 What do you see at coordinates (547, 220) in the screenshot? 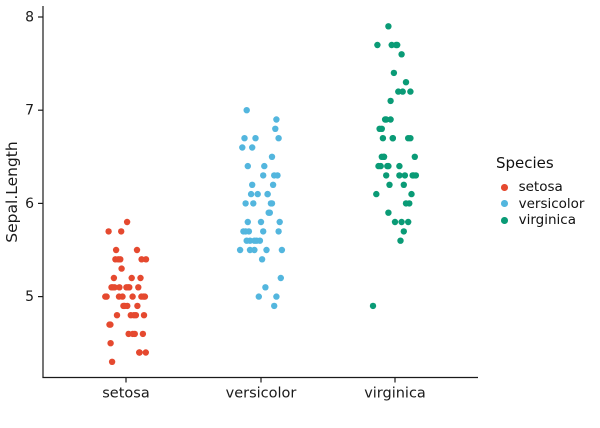
I see `legend-item-label: virginica` at bounding box center [547, 220].